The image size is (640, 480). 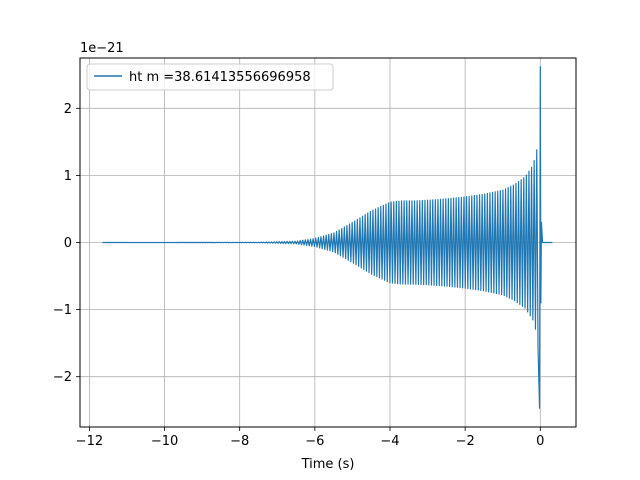 I want to click on x-tick-label: −6, so click(x=314, y=441).